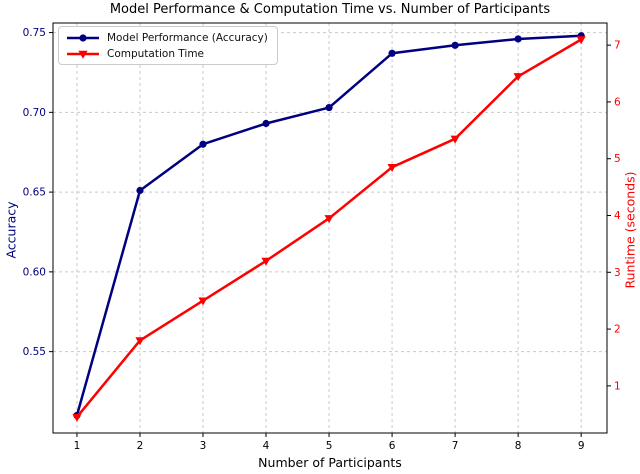 This screenshot has width=640, height=474. Describe the element at coordinates (83, 54) in the screenshot. I see `computation-time-line-marker-icon` at that location.